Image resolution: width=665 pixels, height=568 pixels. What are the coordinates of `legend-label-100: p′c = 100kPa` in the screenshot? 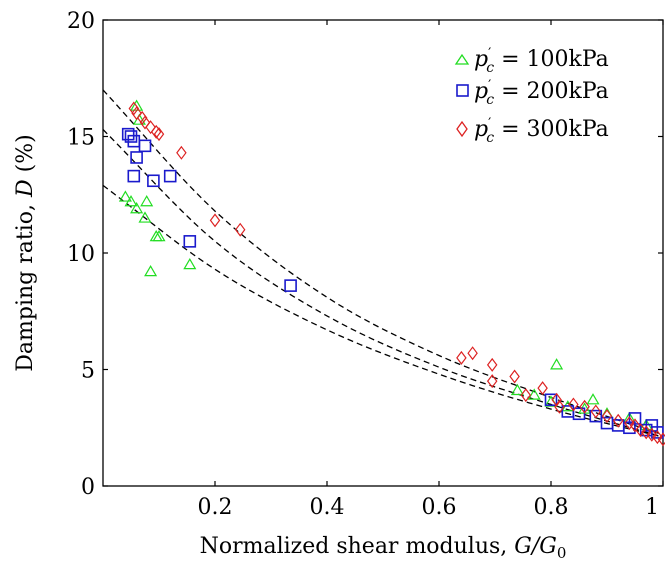 It's located at (541, 61).